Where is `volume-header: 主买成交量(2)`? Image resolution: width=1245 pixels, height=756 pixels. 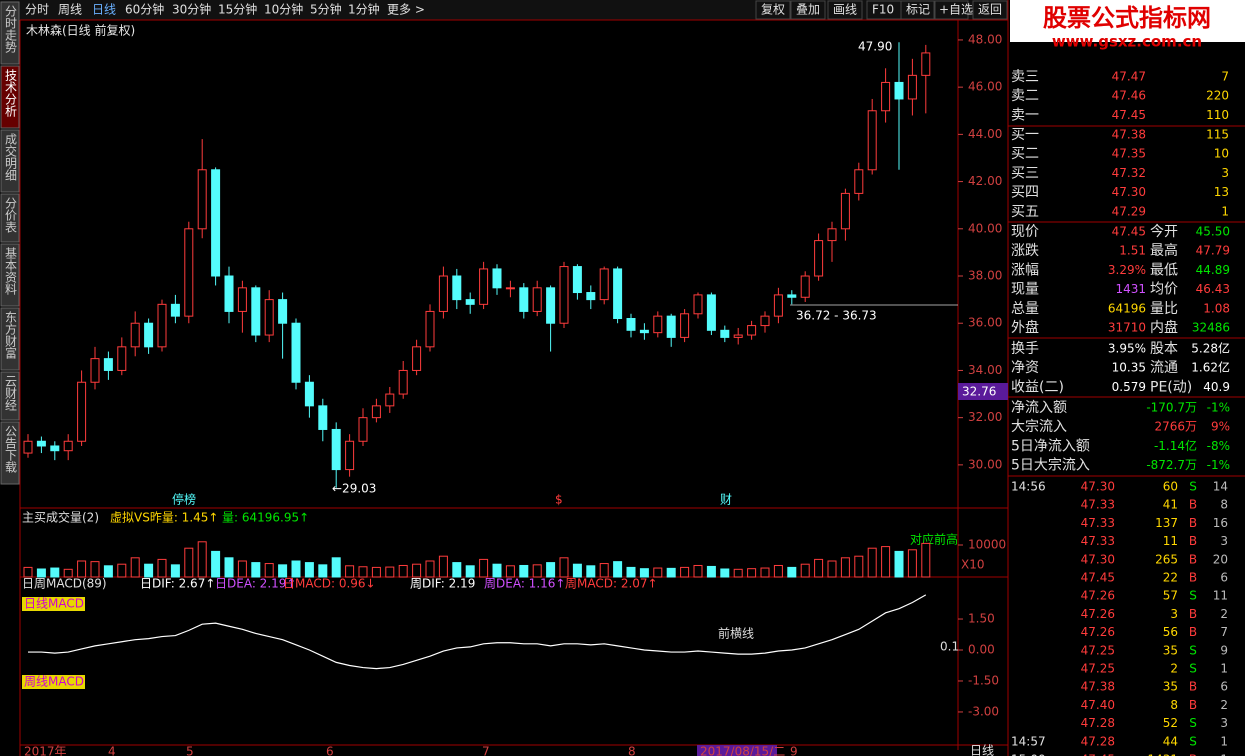 volume-header: 主买成交量(2) is located at coordinates (60, 517).